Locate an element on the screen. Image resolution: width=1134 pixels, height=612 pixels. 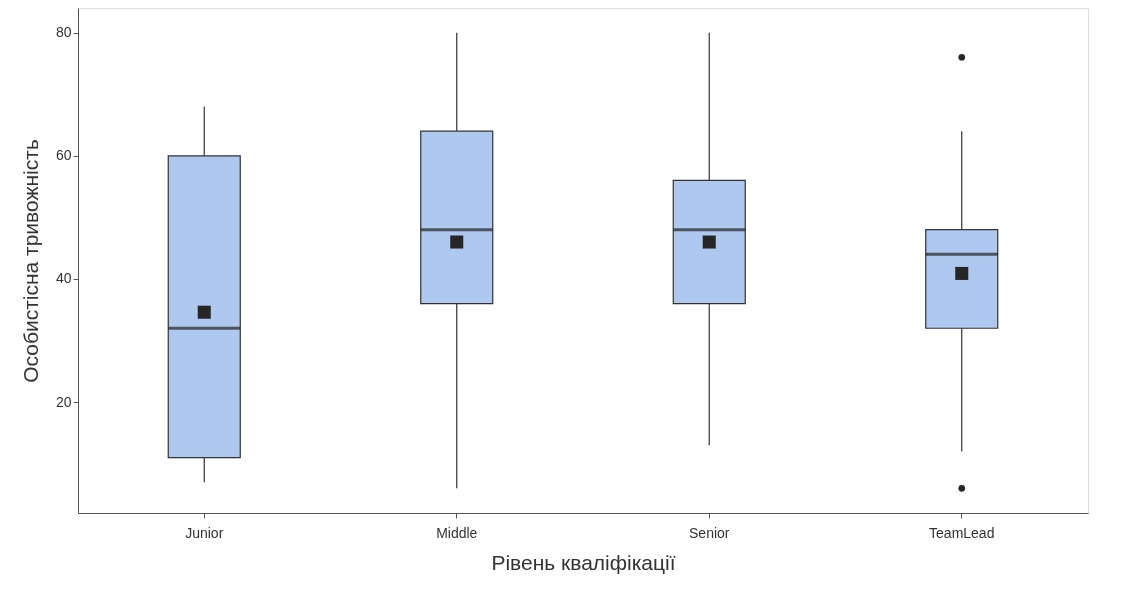
y-tick-label: 40 is located at coordinates (63, 278).